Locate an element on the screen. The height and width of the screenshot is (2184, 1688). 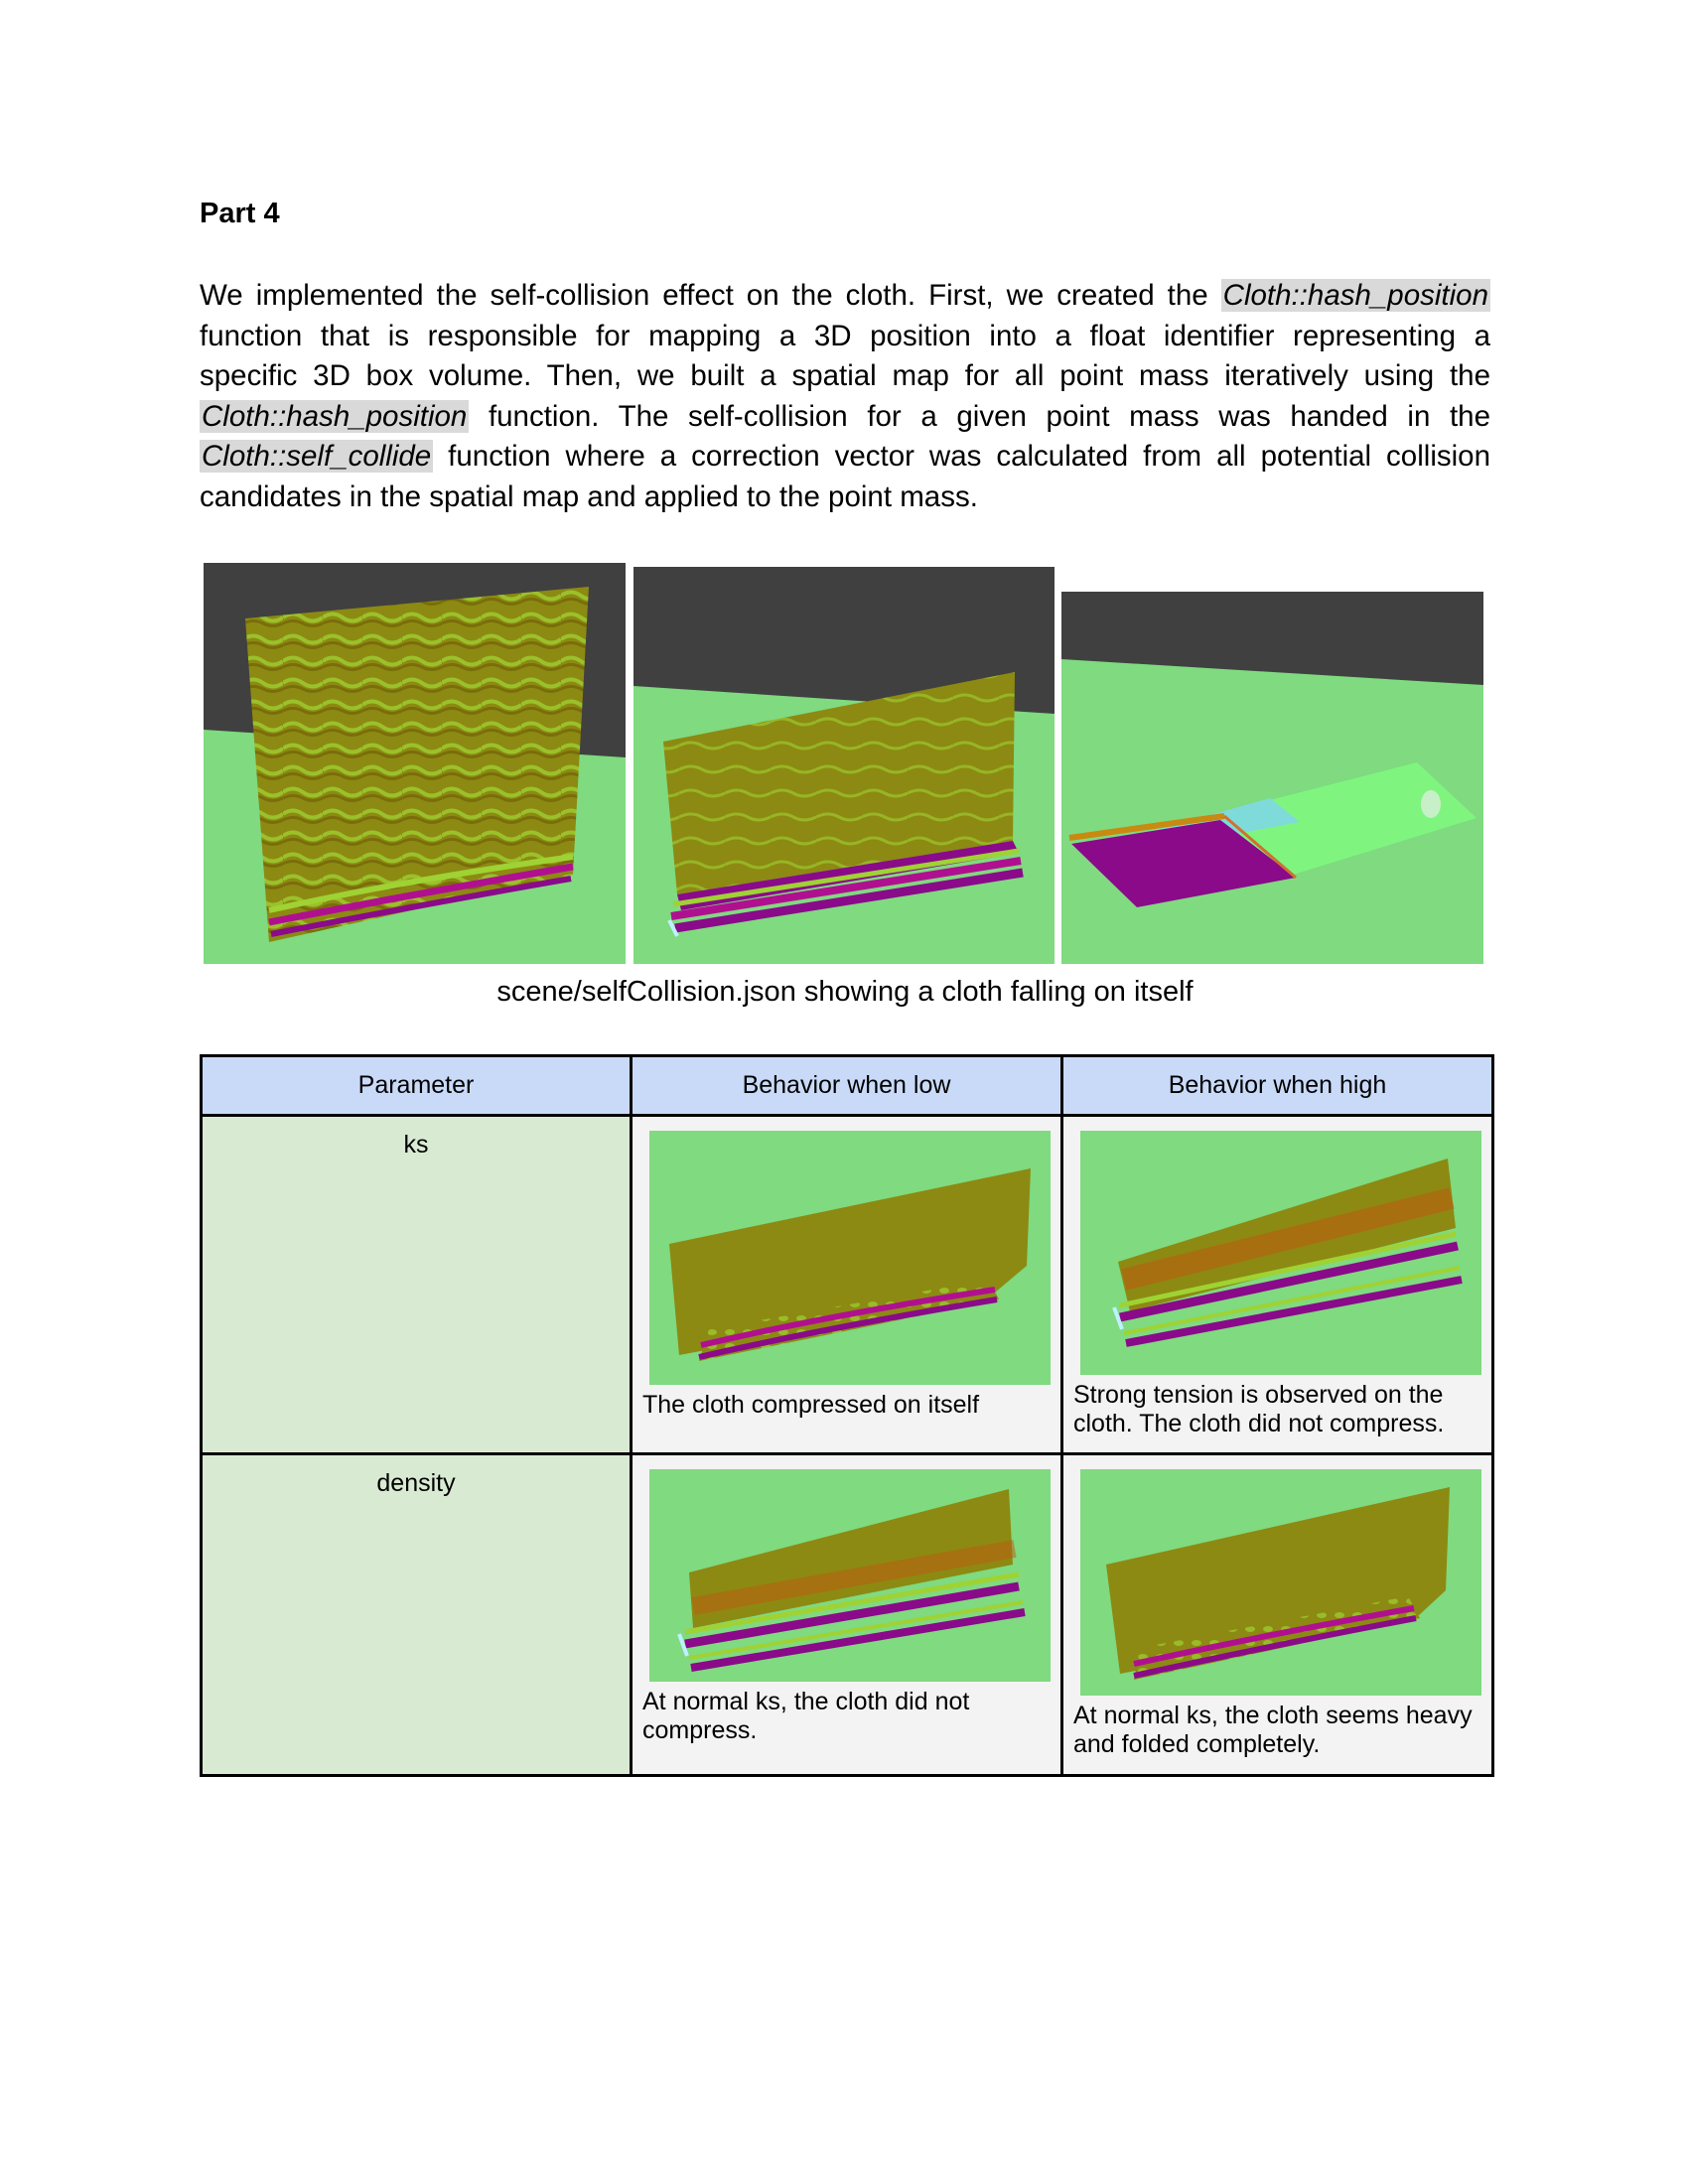
low-cell: The cloth compressed on itself is located at coordinates (846, 1284).